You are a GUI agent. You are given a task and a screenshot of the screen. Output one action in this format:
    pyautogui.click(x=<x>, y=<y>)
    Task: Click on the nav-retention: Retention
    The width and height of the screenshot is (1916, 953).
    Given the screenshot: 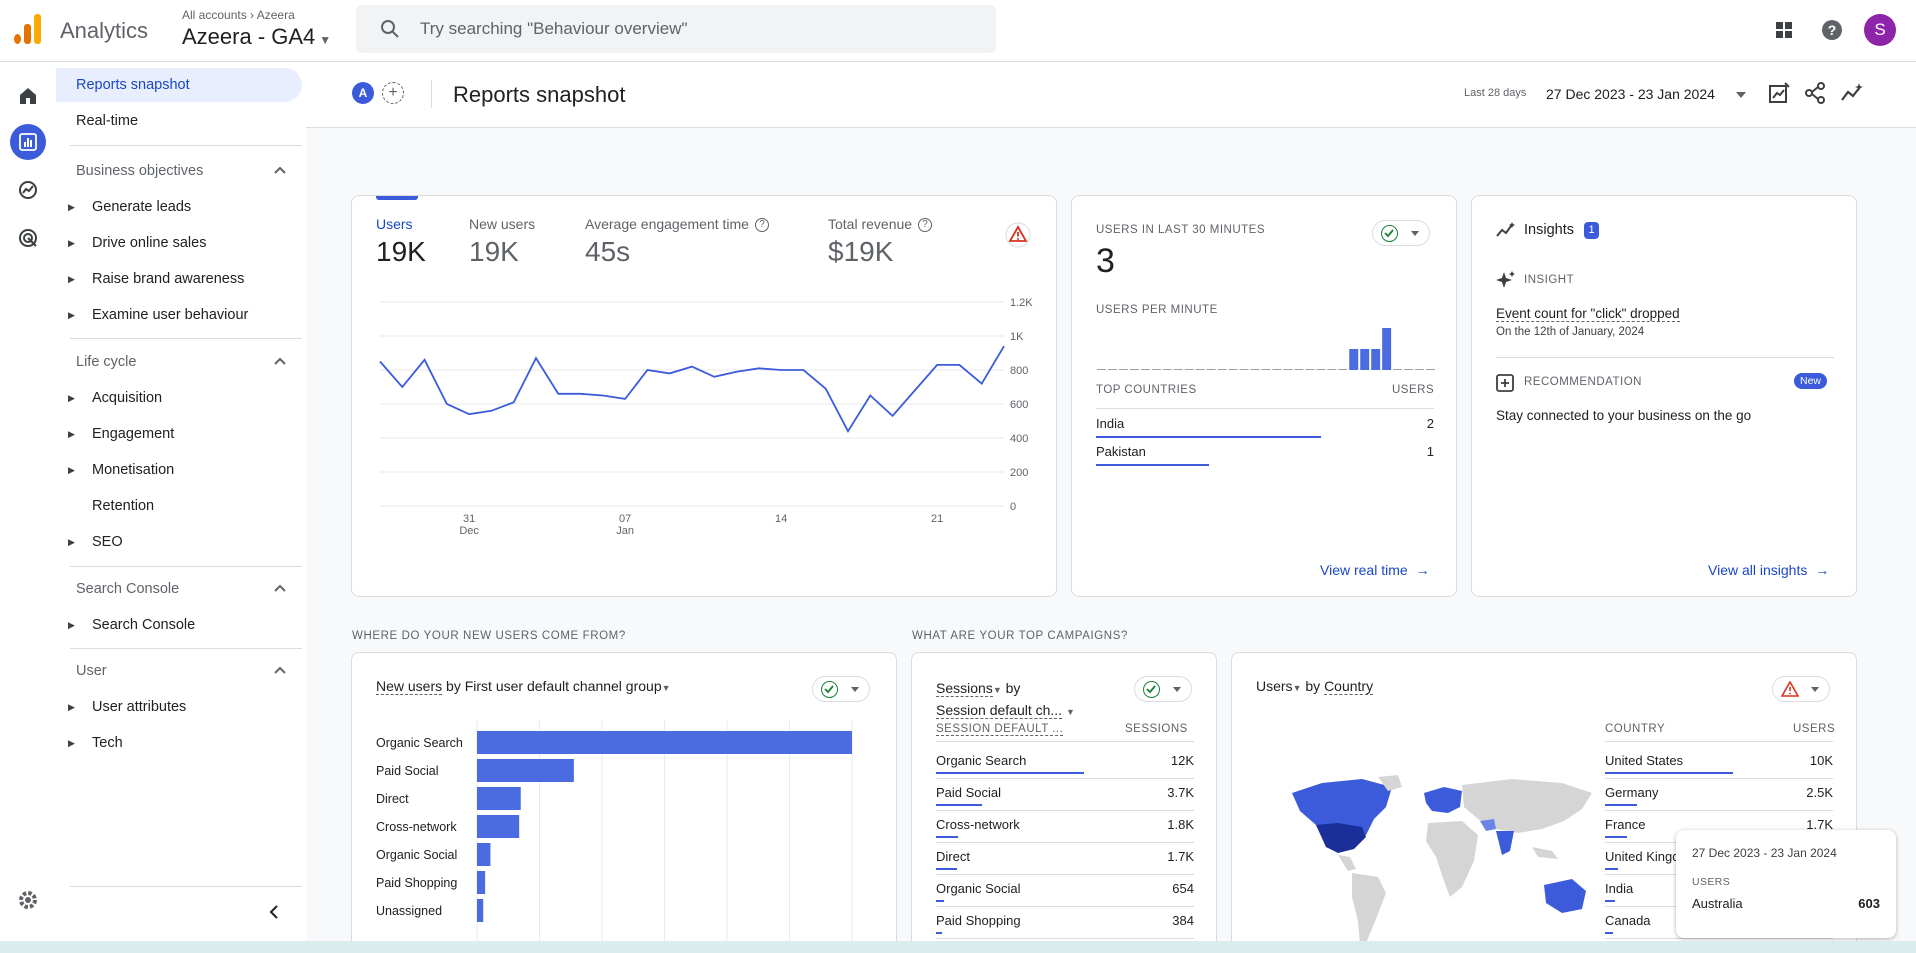 What is the action you would take?
    pyautogui.click(x=179, y=506)
    